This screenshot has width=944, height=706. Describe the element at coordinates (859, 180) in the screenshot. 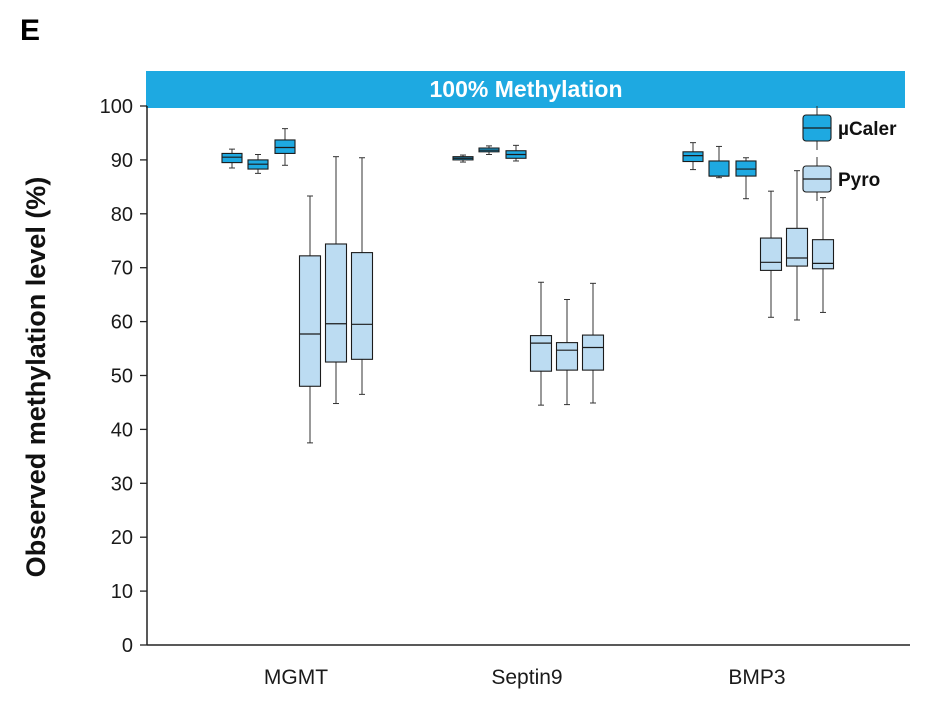

I see `legend-label: Pyro` at that location.